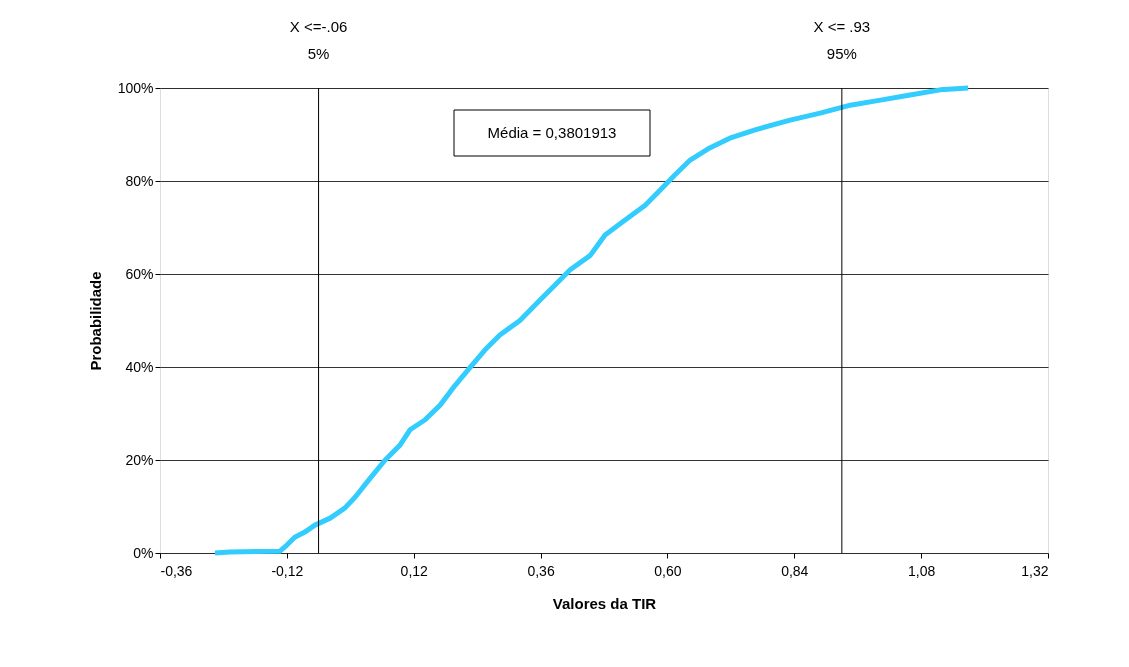 This screenshot has height=667, width=1129. I want to click on y-tick-label: 100%, so click(135, 87).